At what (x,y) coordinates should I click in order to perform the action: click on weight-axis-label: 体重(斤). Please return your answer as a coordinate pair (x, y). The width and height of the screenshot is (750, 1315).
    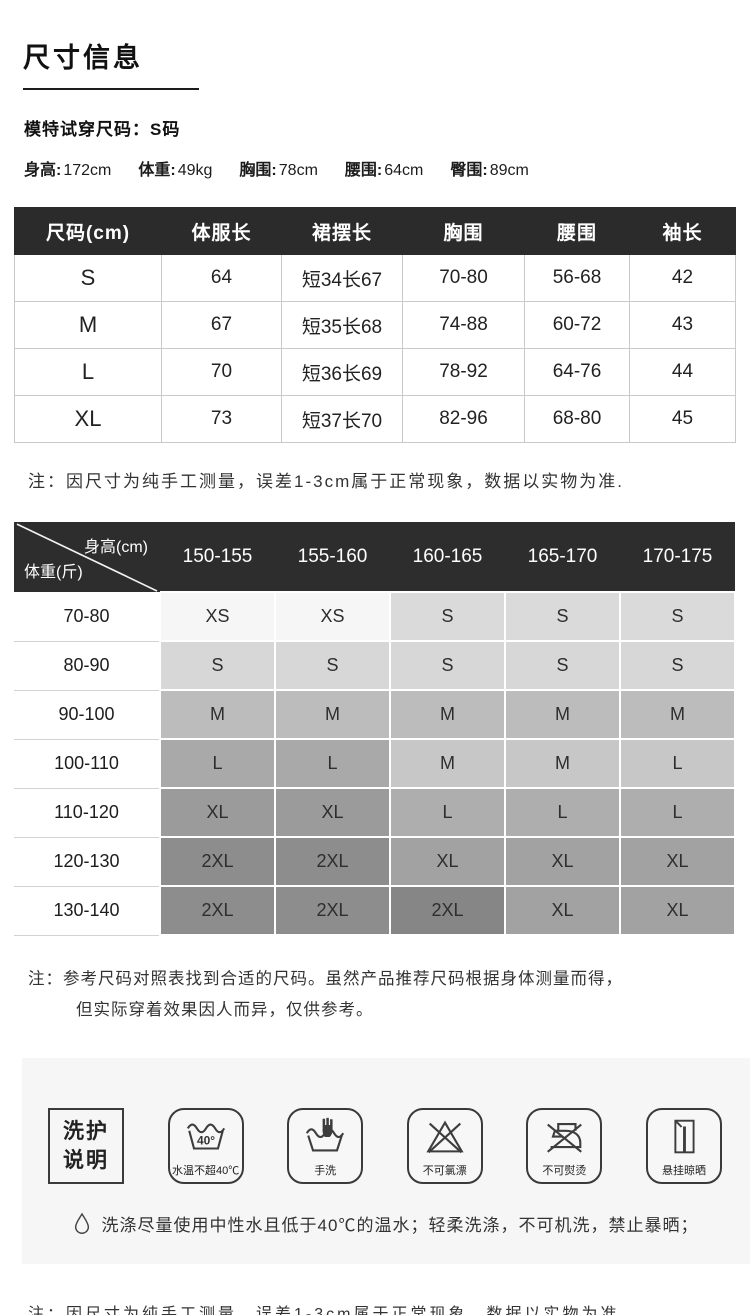
    Looking at the image, I should click on (53, 572).